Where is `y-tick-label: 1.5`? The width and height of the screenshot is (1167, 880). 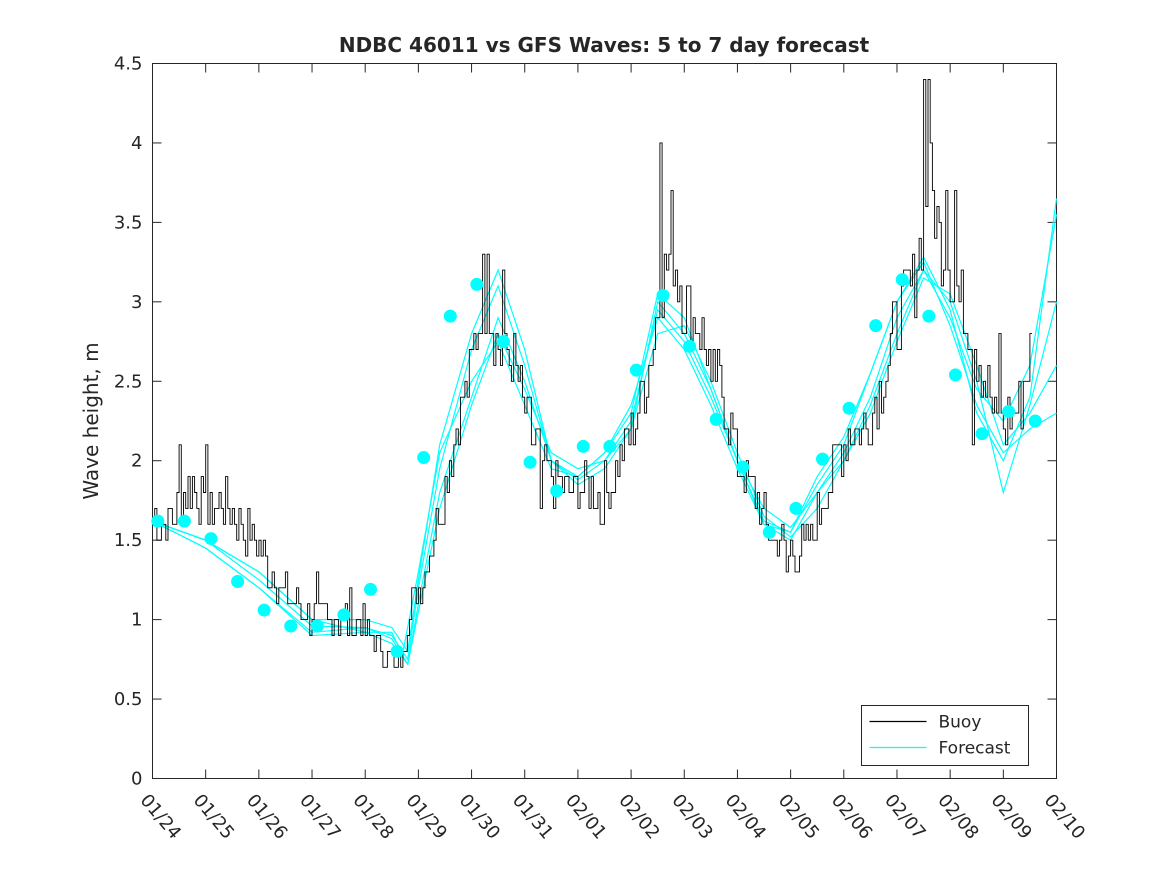
y-tick-label: 1.5 is located at coordinates (128, 540).